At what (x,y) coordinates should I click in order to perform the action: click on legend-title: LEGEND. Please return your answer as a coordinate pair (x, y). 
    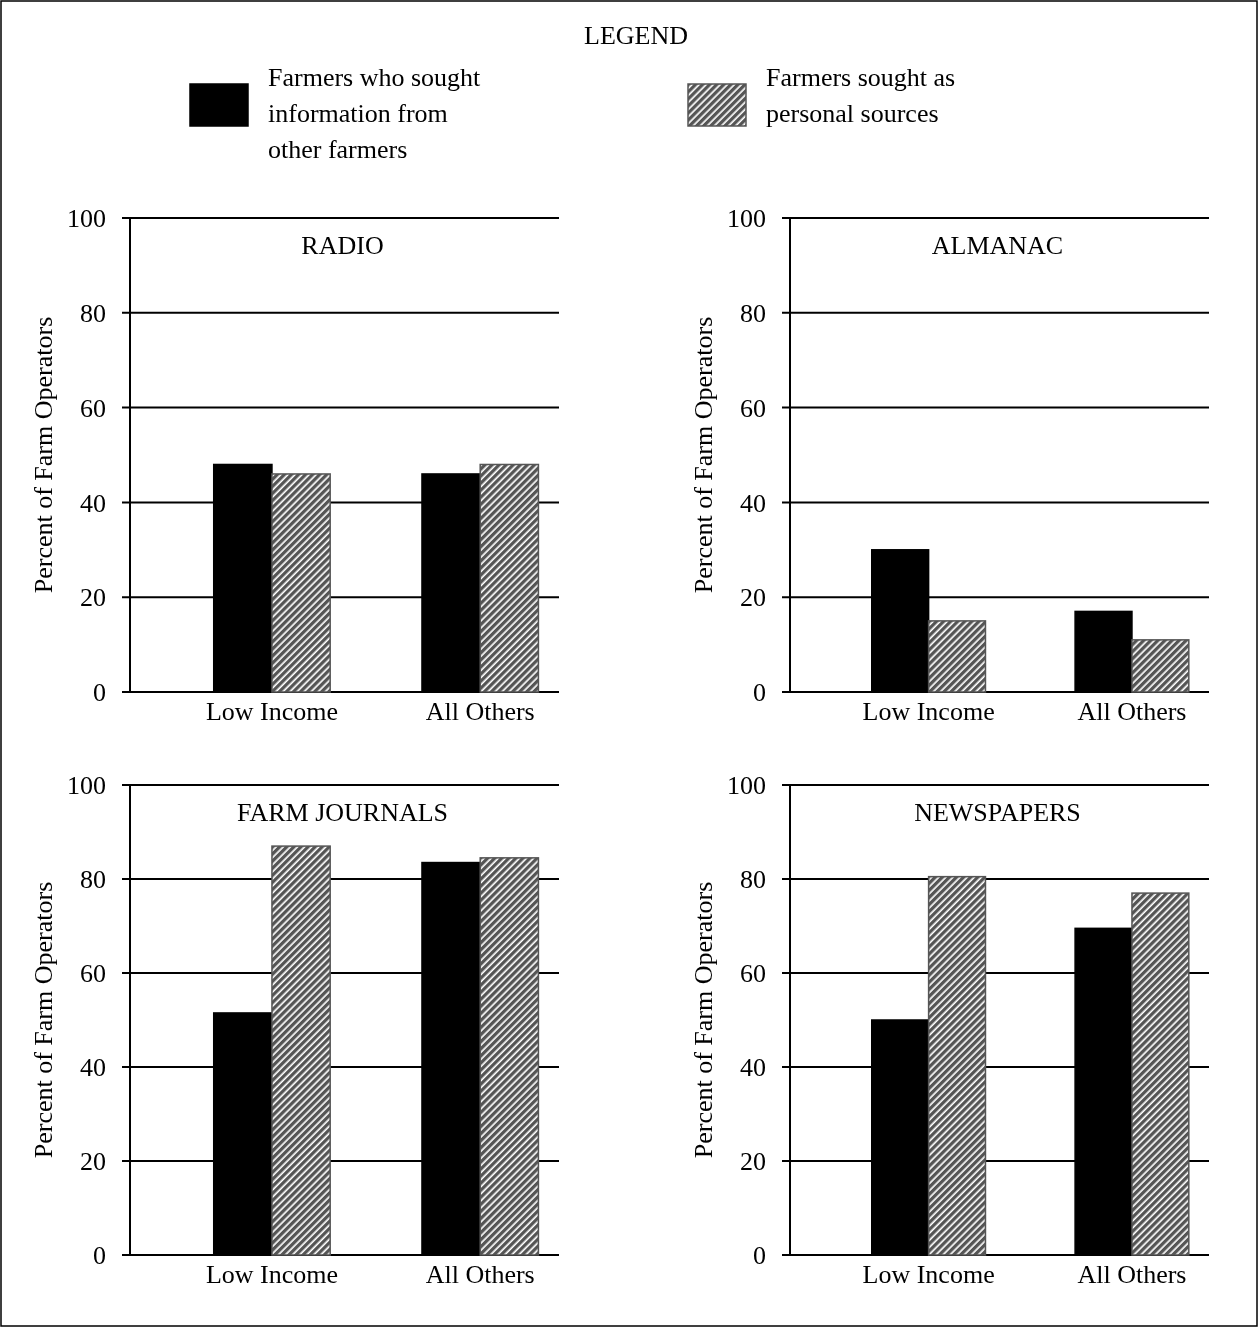
    Looking at the image, I should click on (636, 35).